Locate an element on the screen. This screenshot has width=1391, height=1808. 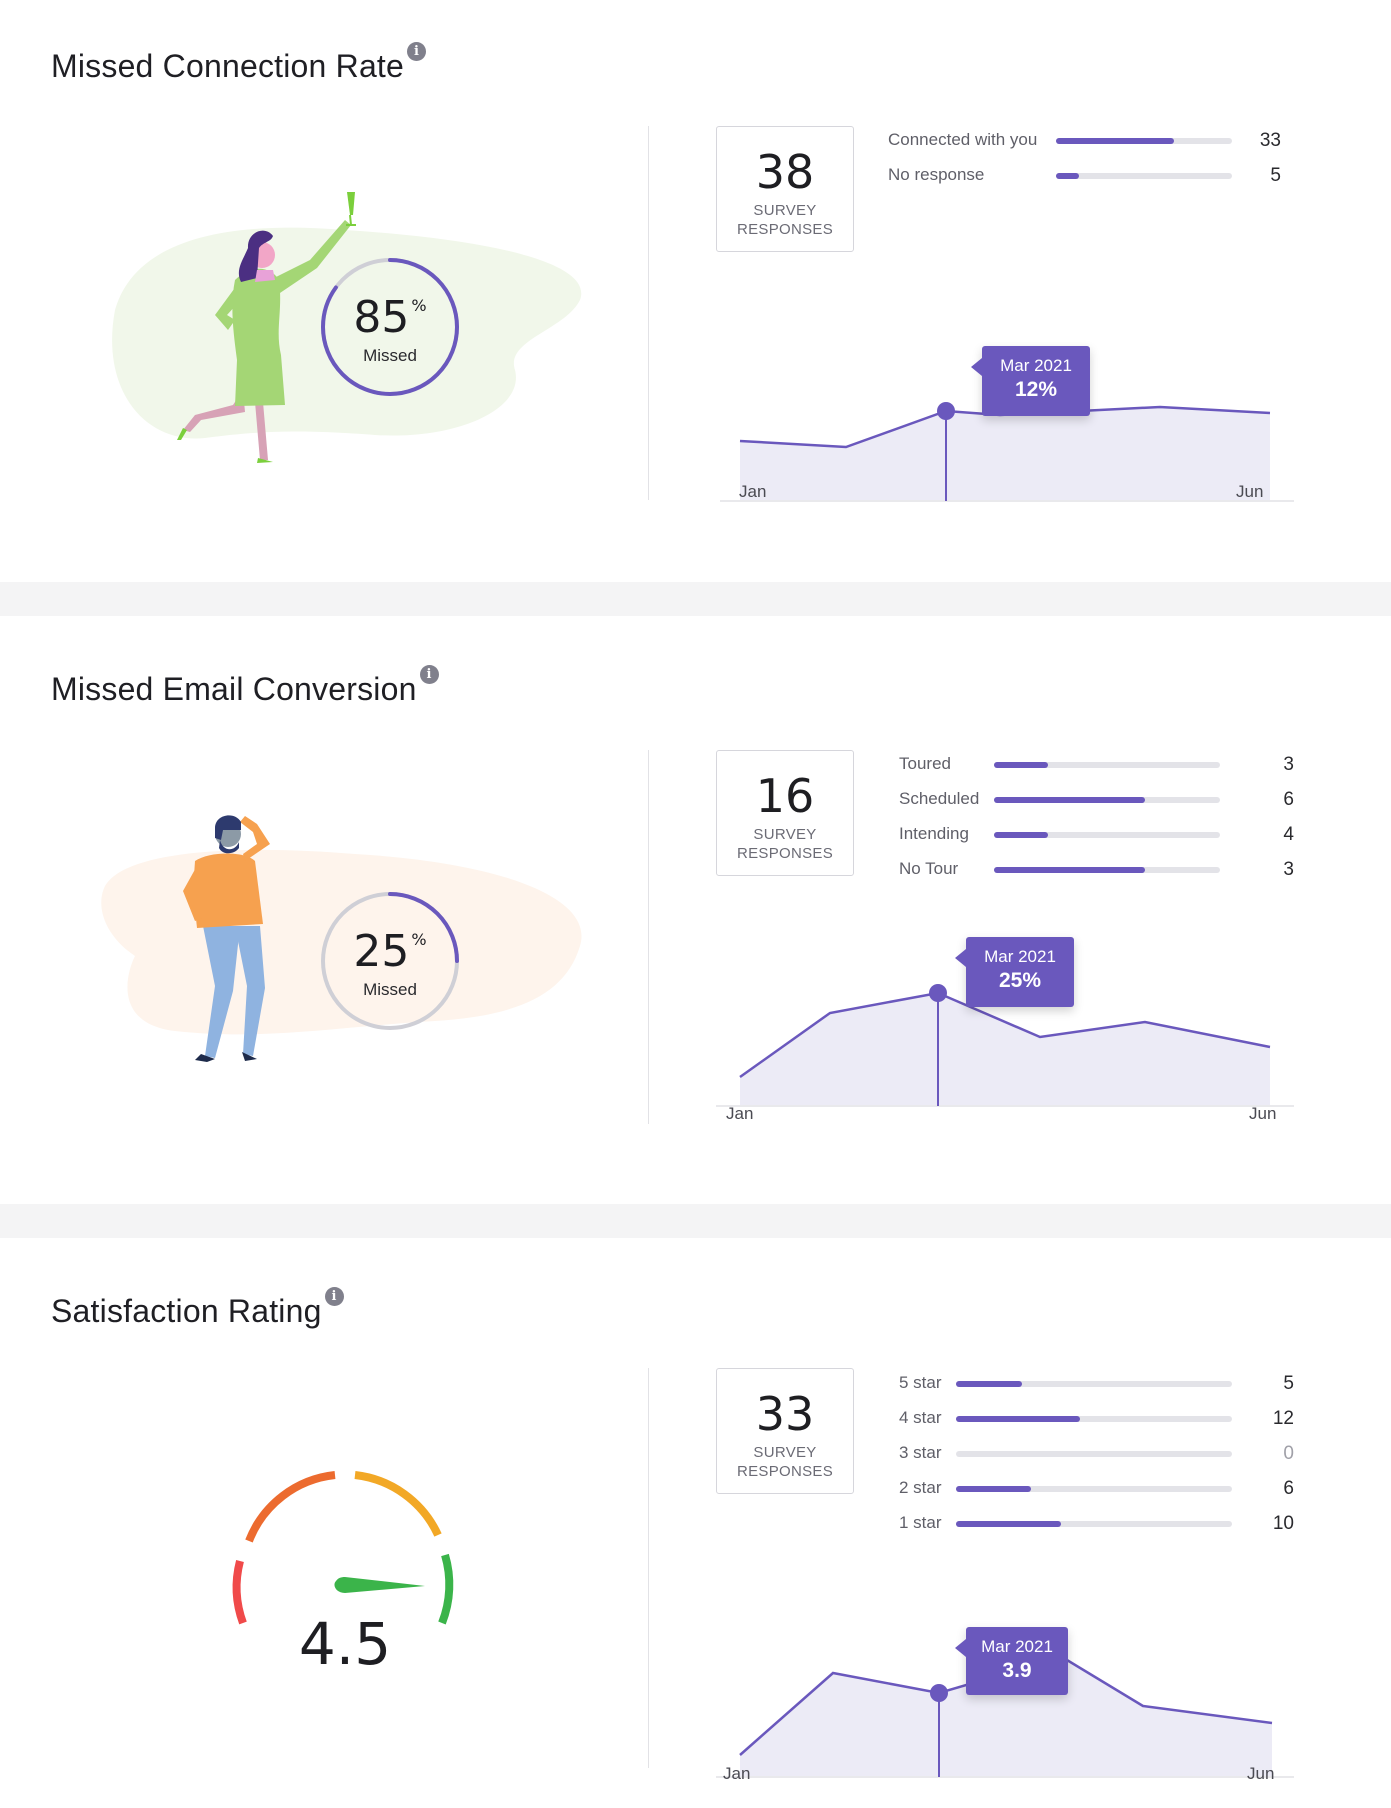
breakdown-row: Connected with you 33 is located at coordinates (1084, 140).